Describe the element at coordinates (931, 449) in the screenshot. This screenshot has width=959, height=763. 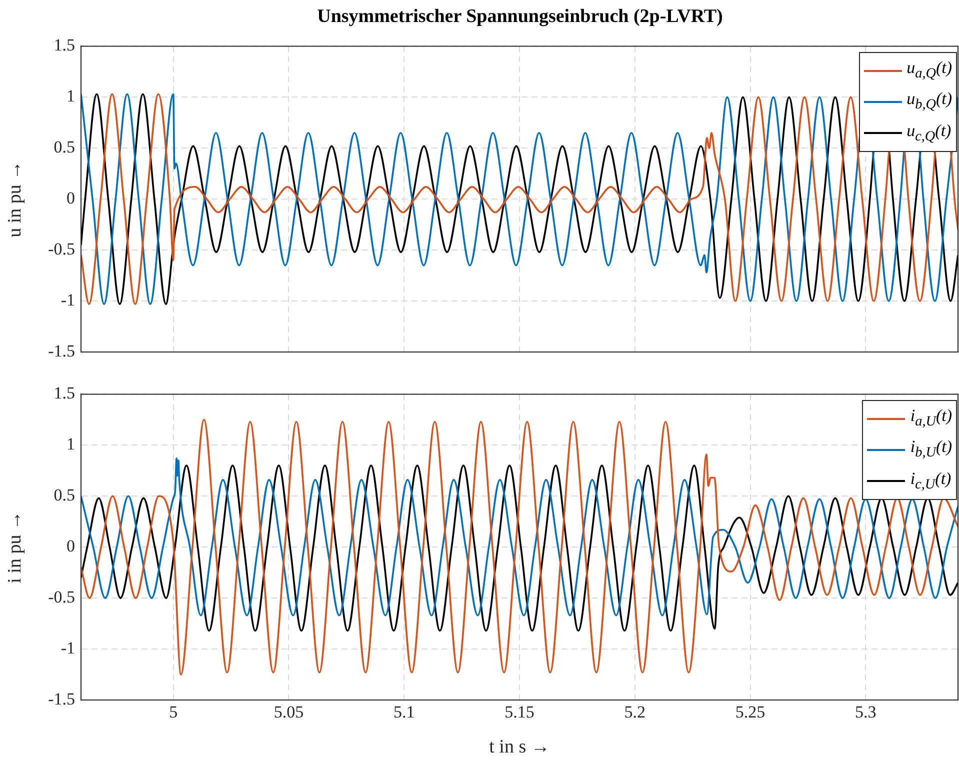
I see `legend-label: i$_{b,U}$(t)` at that location.